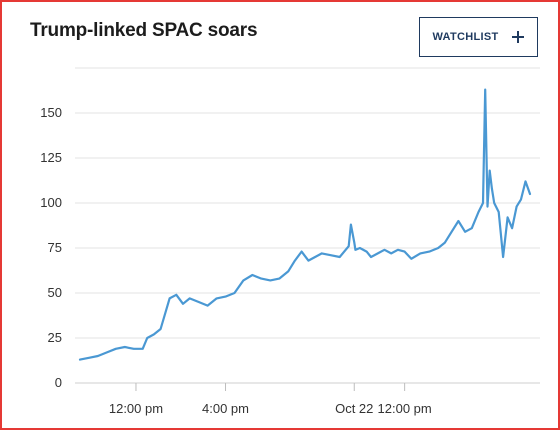 The height and width of the screenshot is (430, 560). What do you see at coordinates (55, 292) in the screenshot?
I see `y-tick-label: 50` at bounding box center [55, 292].